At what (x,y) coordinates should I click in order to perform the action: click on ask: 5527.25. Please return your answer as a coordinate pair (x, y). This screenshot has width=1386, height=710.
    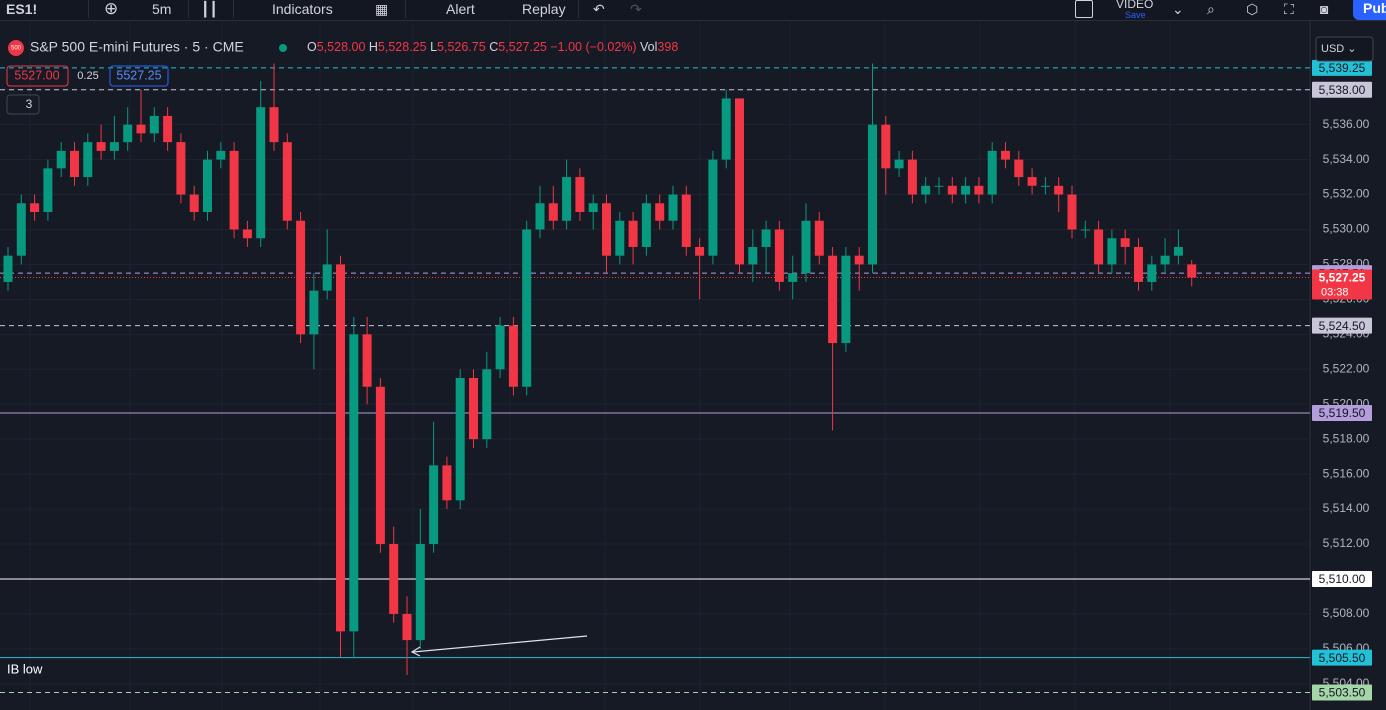
    Looking at the image, I should click on (138, 75).